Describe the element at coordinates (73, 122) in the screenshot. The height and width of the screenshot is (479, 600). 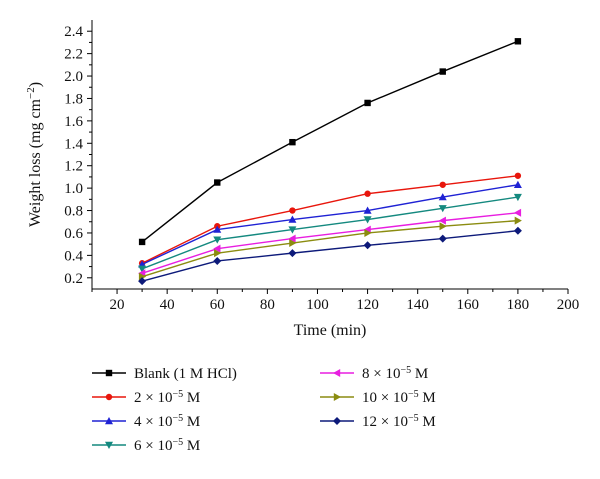
I see `y-tick-label: 1.6` at that location.